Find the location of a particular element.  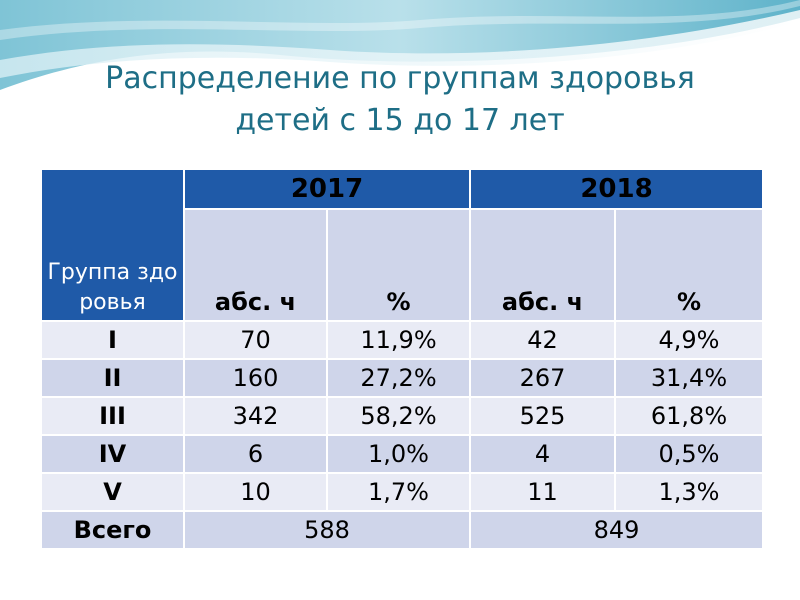

cell-pct-2017: 1,0% is located at coordinates (398, 454).